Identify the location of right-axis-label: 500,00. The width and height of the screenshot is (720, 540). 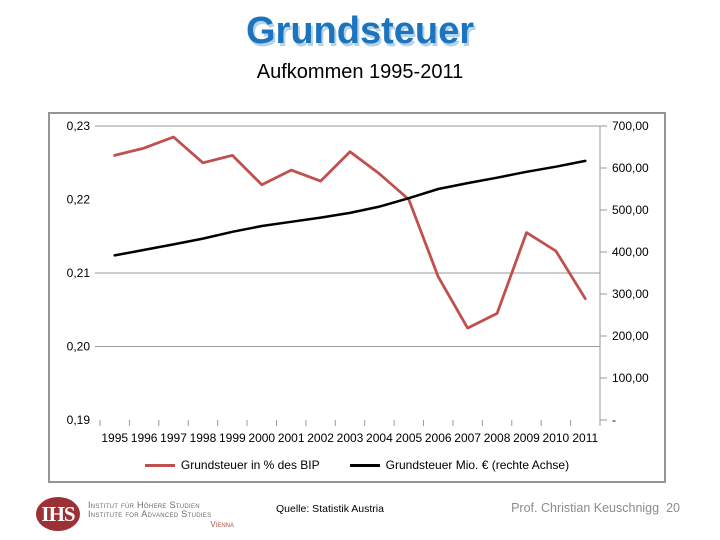
(630, 210).